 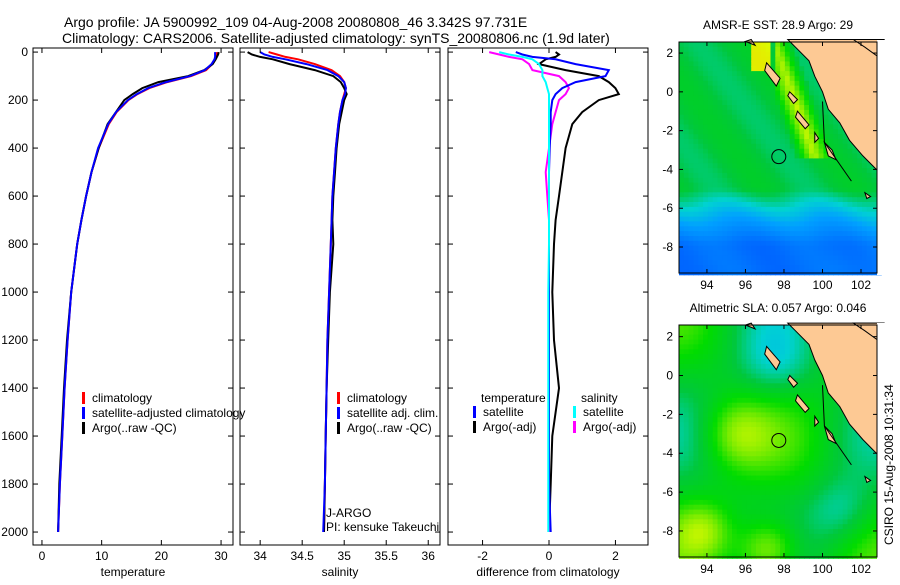 I want to click on y-tick-label: 800, so click(x=18, y=244).